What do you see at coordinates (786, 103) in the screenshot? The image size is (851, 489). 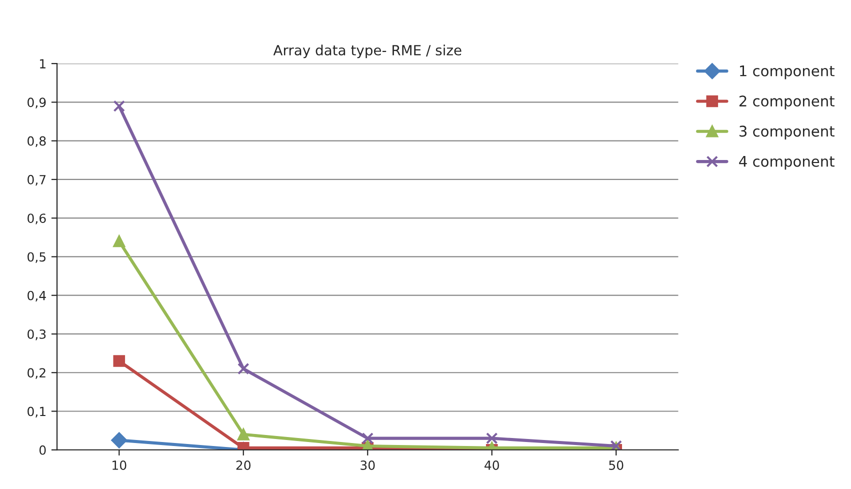 I see `legend-label: 2 component` at bounding box center [786, 103].